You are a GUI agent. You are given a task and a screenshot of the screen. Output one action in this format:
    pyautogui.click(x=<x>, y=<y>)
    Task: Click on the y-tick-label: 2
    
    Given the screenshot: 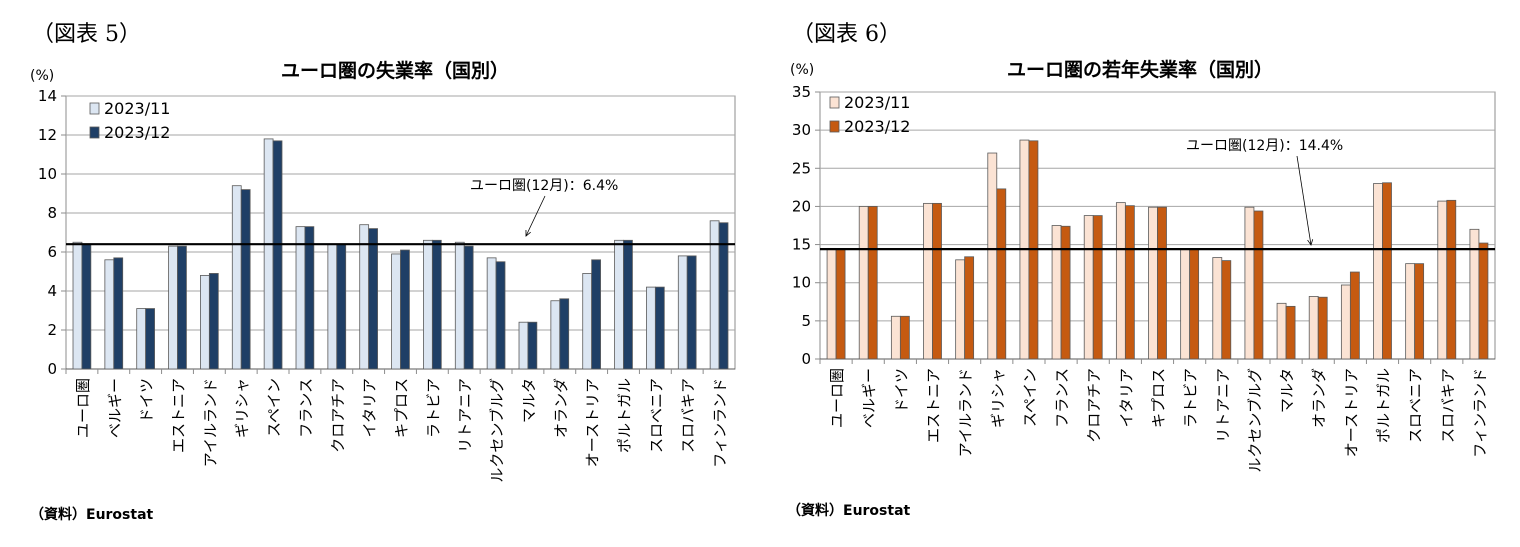 What is the action you would take?
    pyautogui.click(x=52, y=330)
    